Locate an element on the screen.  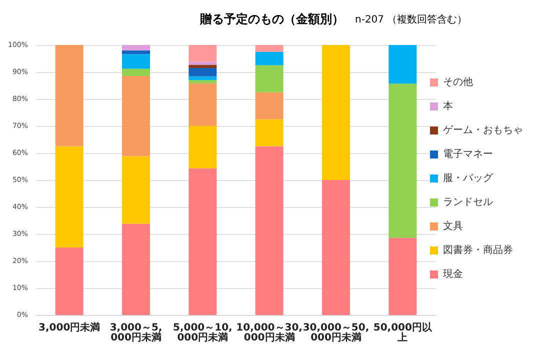
chart-subtitle: n-207 （複数回答含む） is located at coordinates (411, 20).